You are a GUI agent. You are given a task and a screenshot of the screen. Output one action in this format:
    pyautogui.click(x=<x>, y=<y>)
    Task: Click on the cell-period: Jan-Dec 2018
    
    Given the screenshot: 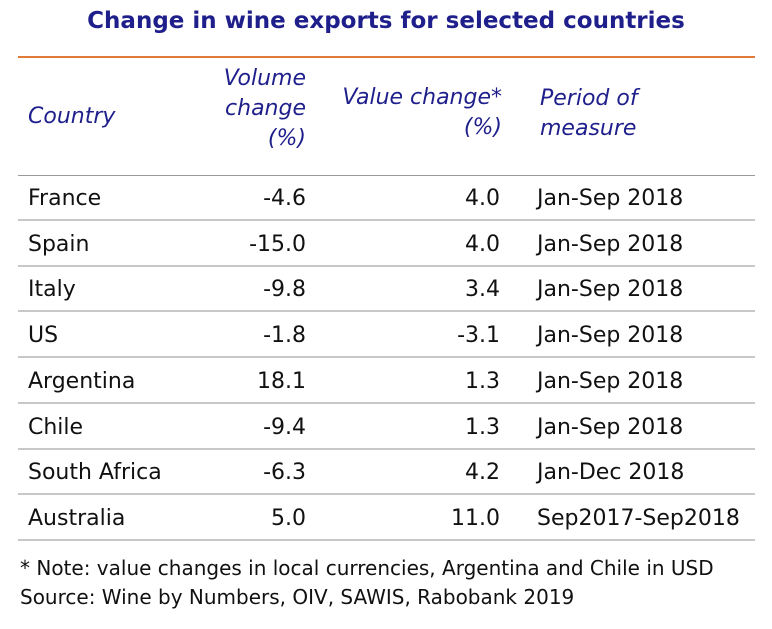 What is the action you would take?
    pyautogui.click(x=611, y=473)
    